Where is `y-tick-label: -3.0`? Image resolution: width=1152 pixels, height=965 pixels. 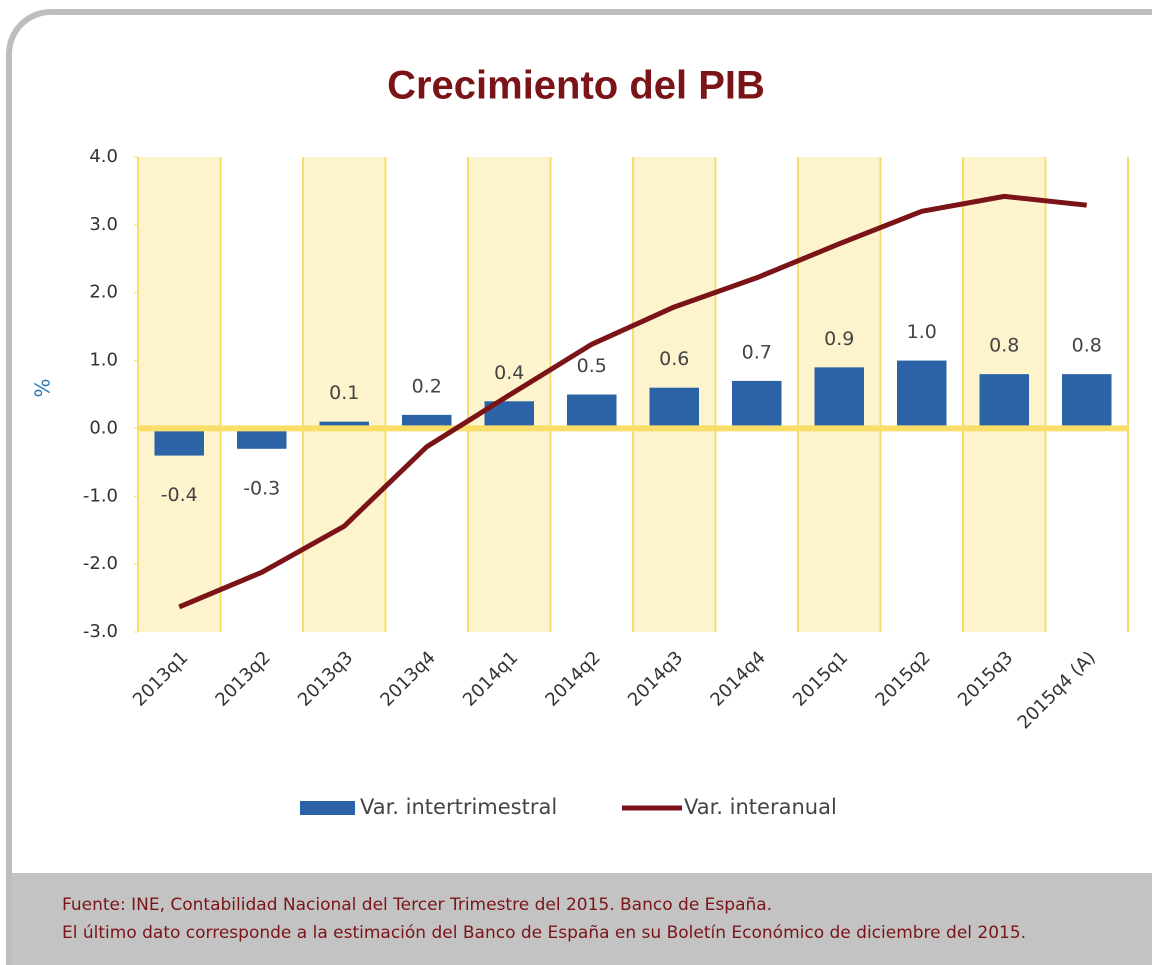
y-tick-label: -3.0 is located at coordinates (100, 631).